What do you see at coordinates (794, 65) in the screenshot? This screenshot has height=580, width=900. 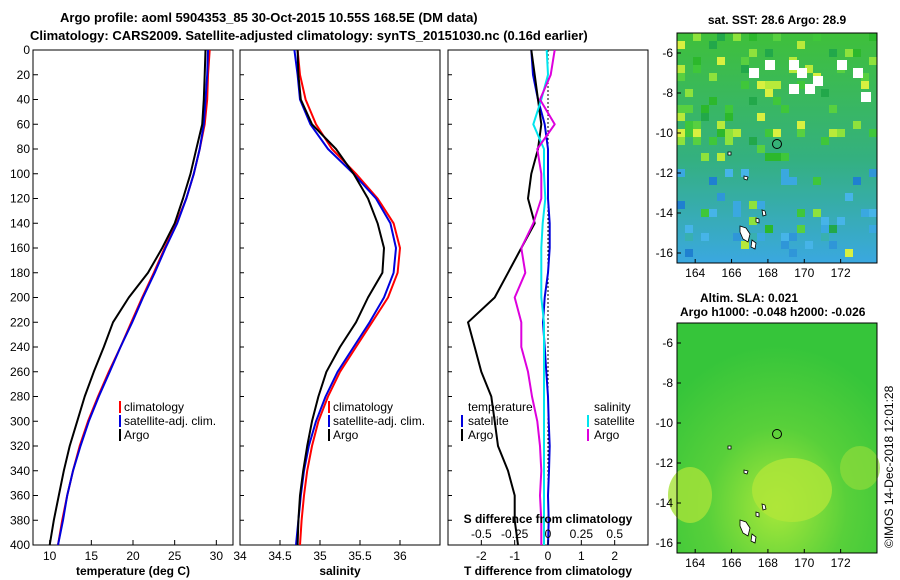 I see `sst-no-data-cell` at bounding box center [794, 65].